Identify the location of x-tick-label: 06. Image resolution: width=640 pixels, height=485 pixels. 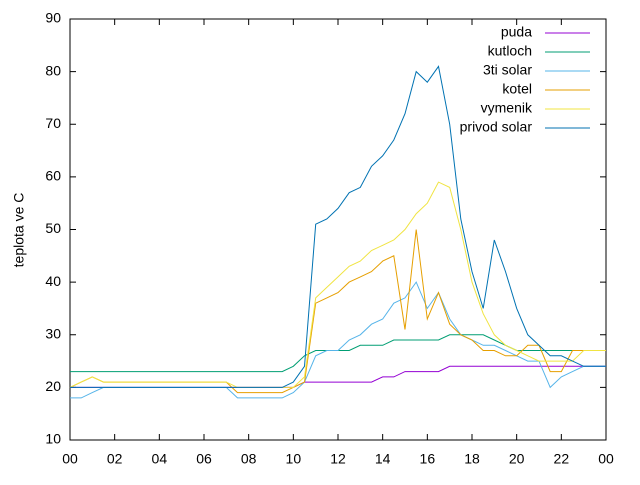
(204, 459).